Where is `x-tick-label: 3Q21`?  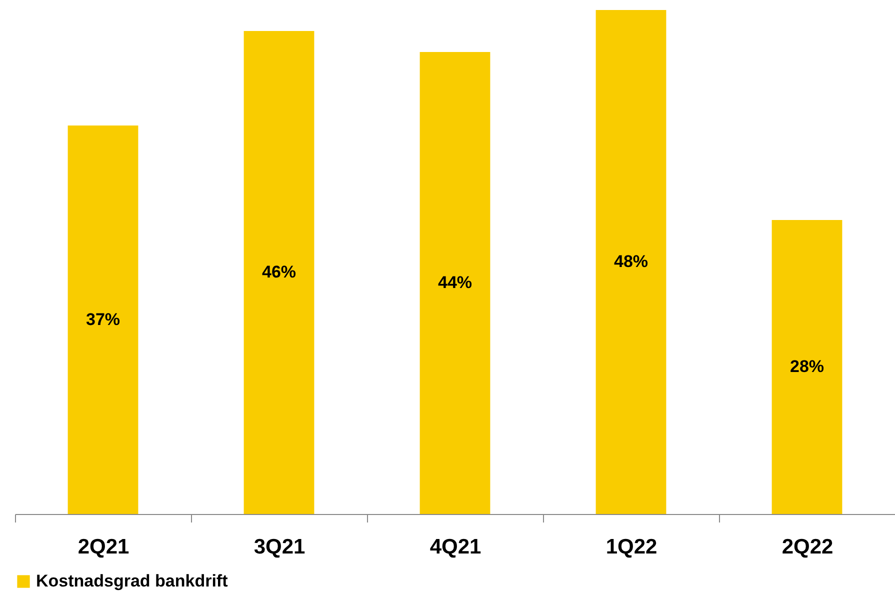
x-tick-label: 3Q21 is located at coordinates (280, 547).